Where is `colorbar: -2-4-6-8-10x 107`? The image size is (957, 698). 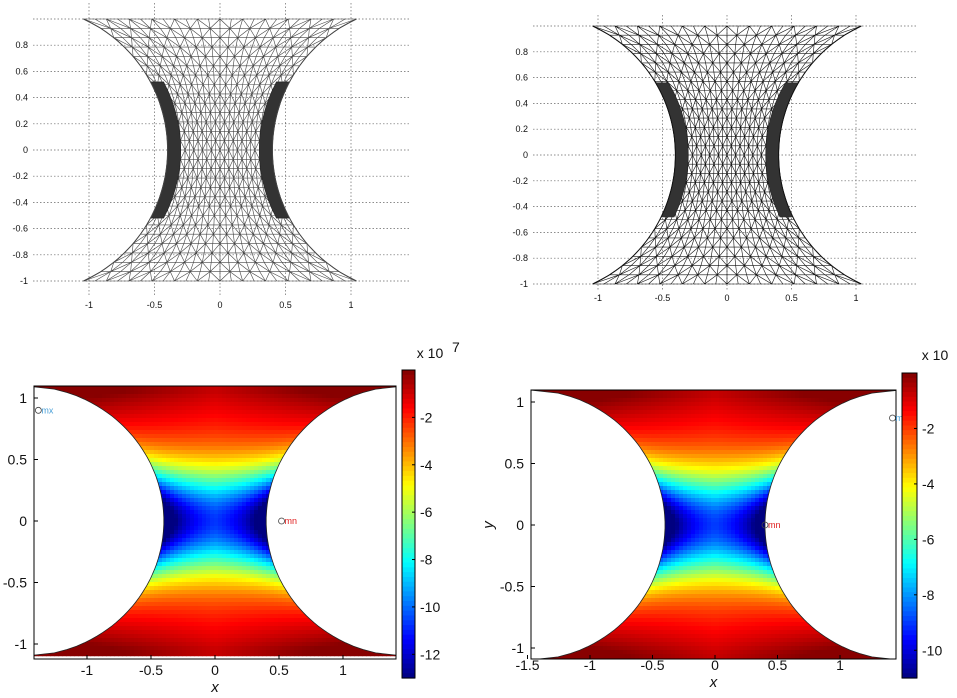 colorbar: -2-4-6-8-10x 107 is located at coordinates (925, 513).